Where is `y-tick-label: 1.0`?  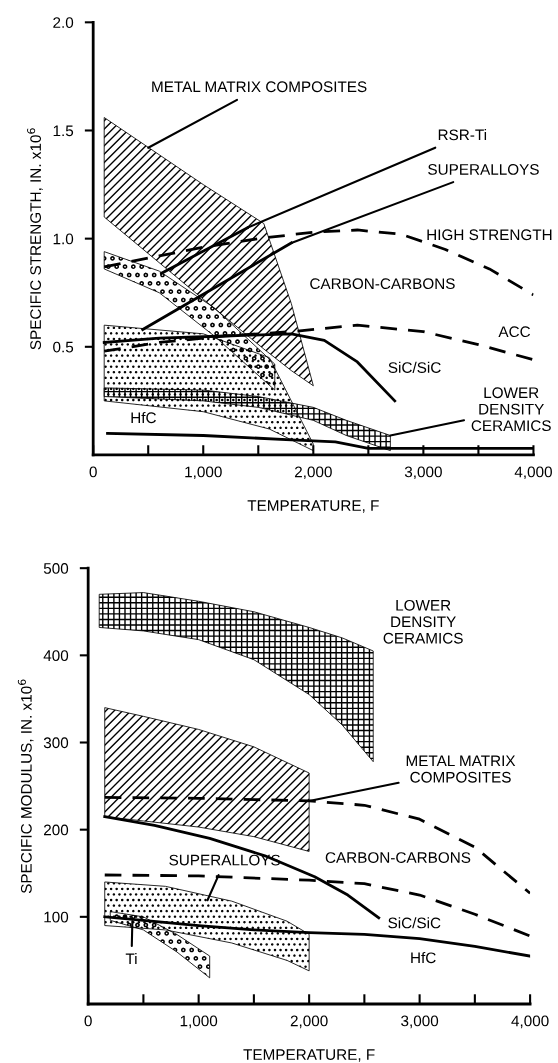 y-tick-label: 1.0 is located at coordinates (63, 239).